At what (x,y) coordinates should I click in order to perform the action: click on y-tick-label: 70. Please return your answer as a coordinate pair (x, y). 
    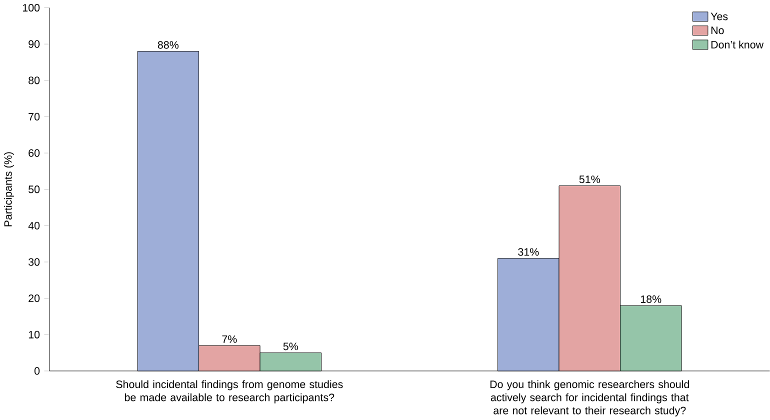
    Looking at the image, I should click on (34, 116).